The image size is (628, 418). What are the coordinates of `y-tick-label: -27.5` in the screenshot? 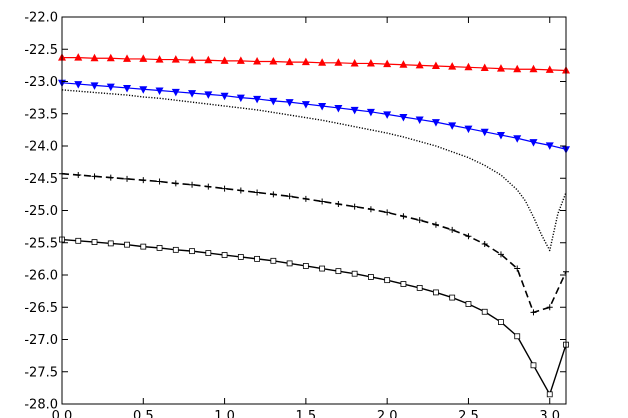 It's located at (41, 372).